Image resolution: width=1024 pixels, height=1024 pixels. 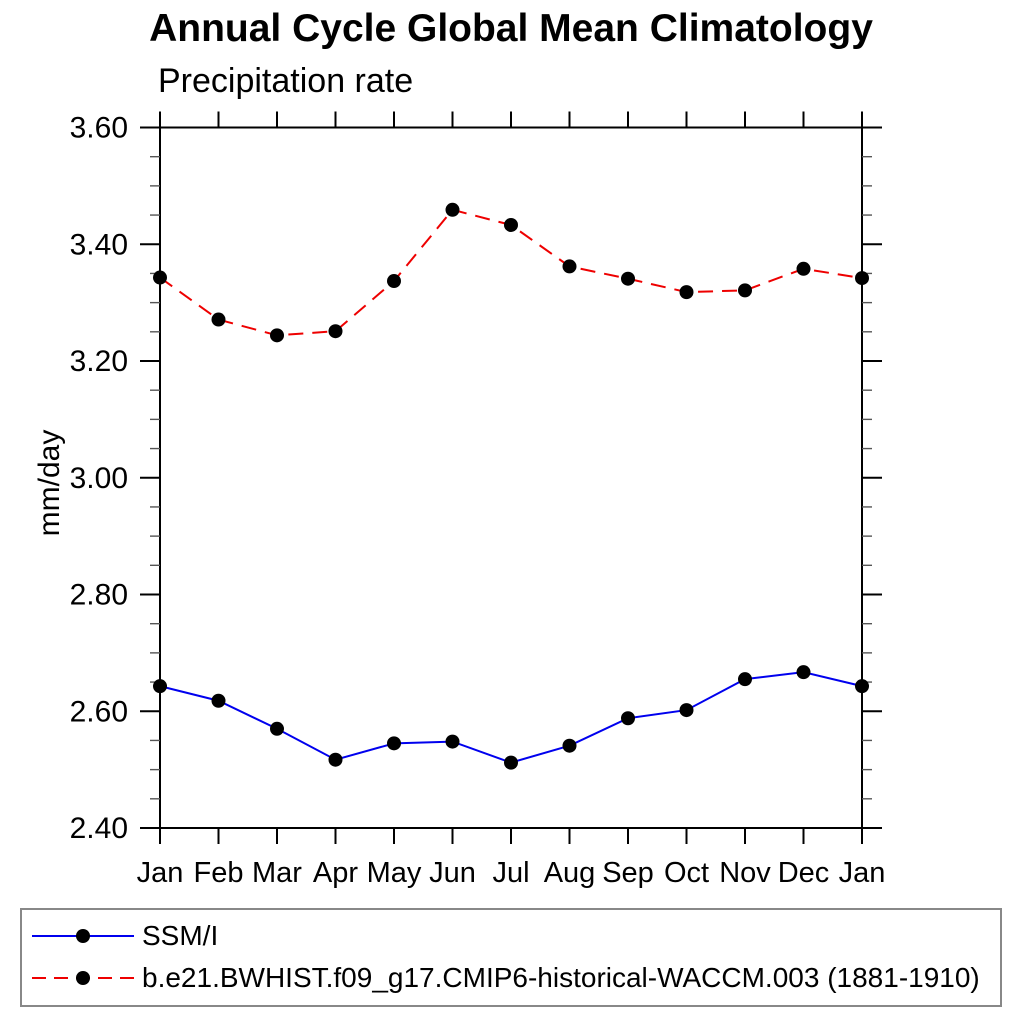 I want to click on x-tick-label: Nov, so click(x=745, y=873).